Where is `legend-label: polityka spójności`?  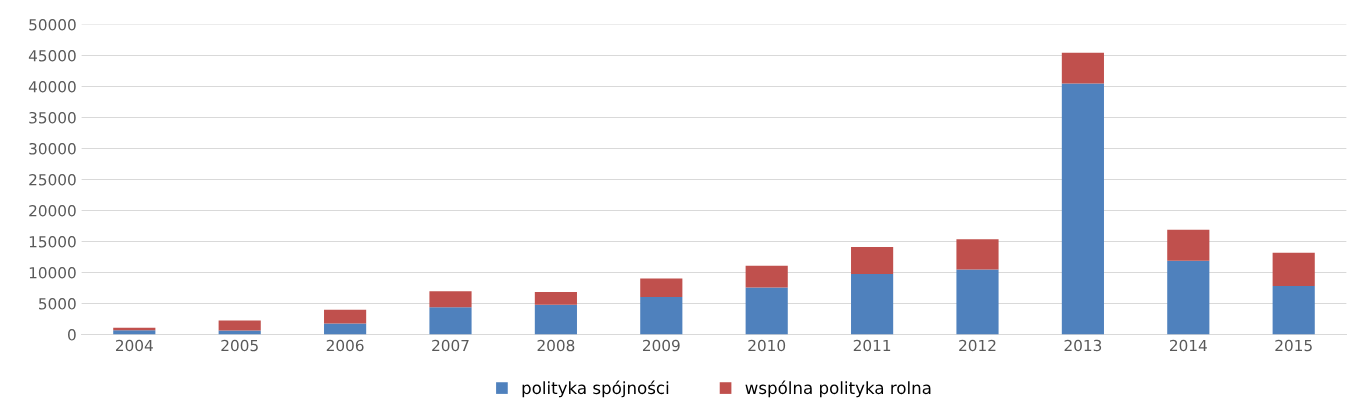 legend-label: polityka spójności is located at coordinates (595, 389).